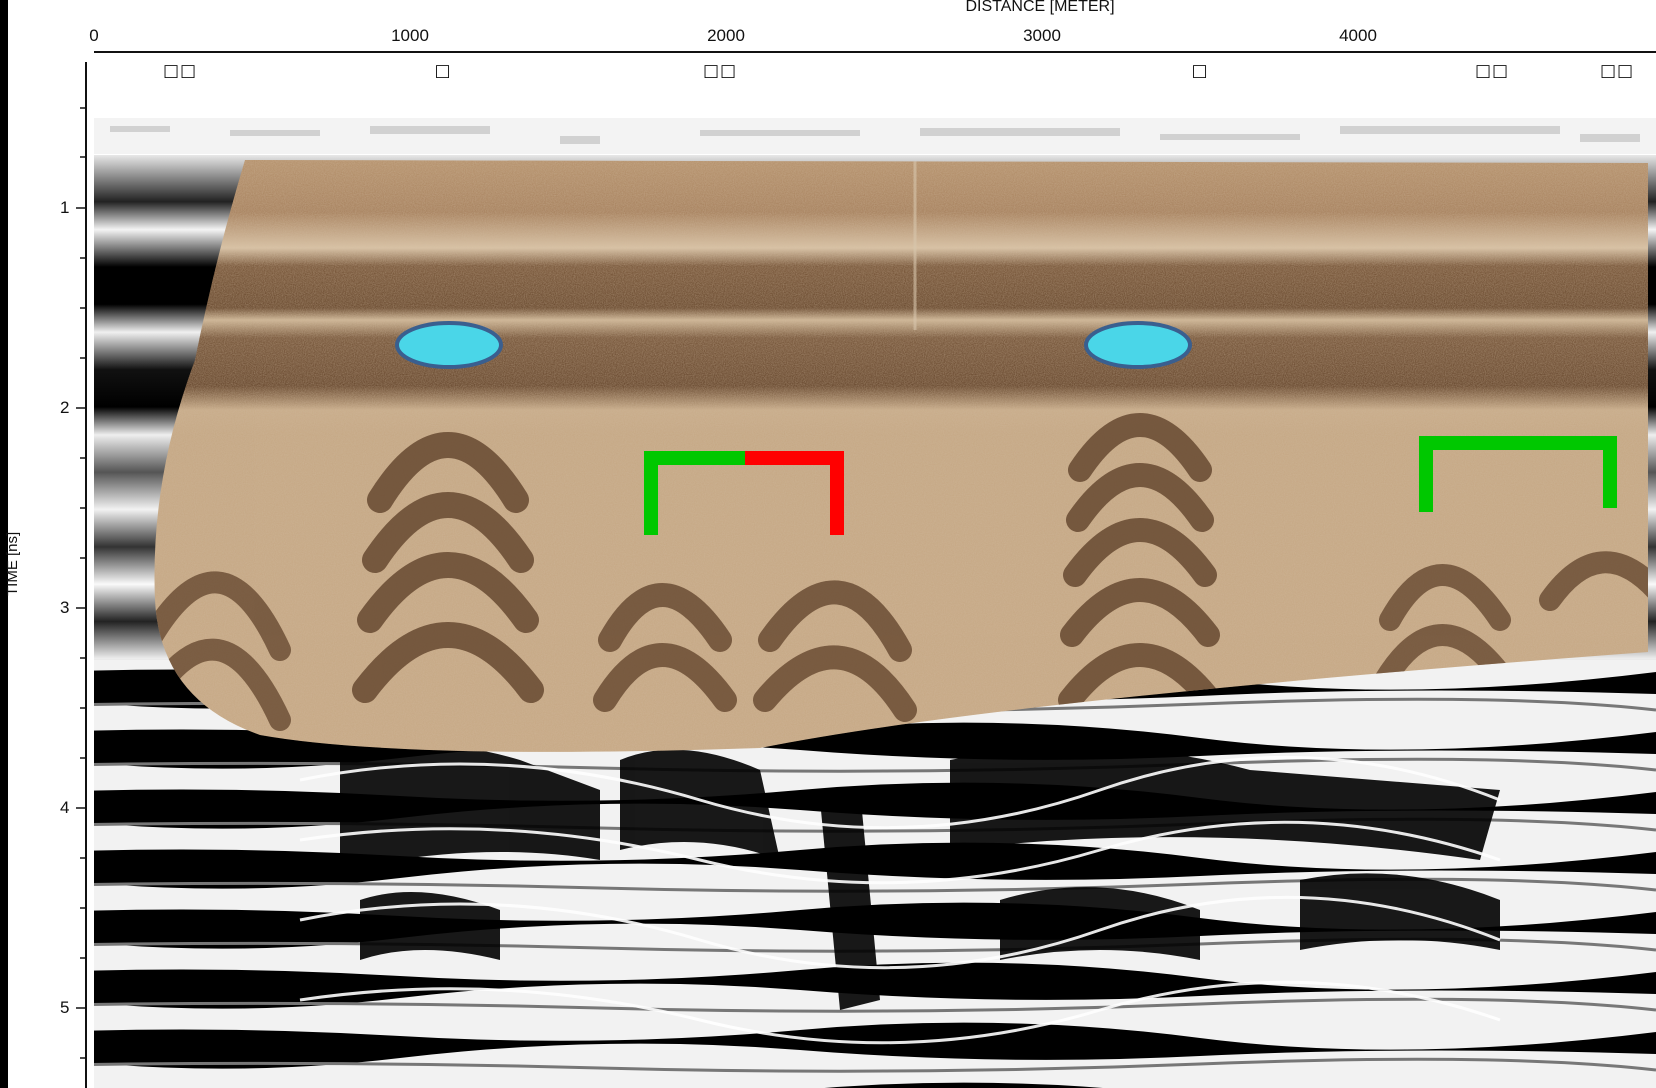 Image resolution: width=1656 pixels, height=1088 pixels. Describe the element at coordinates (65, 407) in the screenshot. I see `y-tick-label: 2` at that location.